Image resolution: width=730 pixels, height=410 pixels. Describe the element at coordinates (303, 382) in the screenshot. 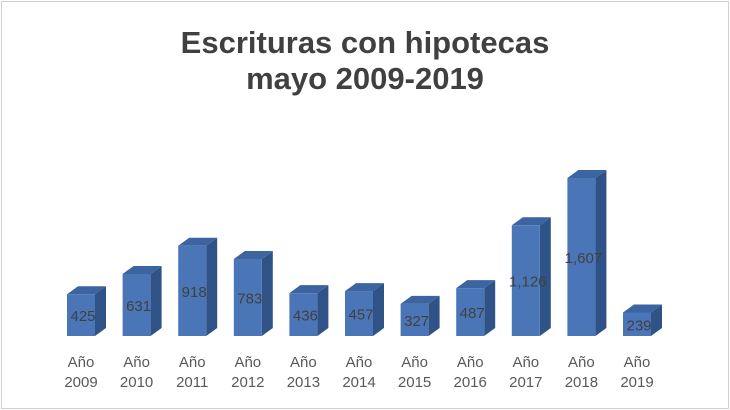

I see `x-tick-label: 2013` at that location.